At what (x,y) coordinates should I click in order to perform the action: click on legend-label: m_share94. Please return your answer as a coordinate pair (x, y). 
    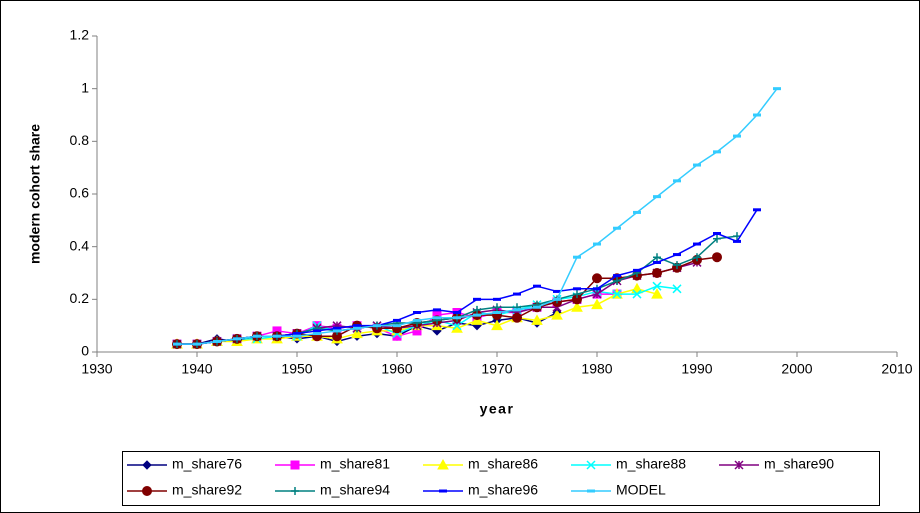
    Looking at the image, I should click on (355, 490).